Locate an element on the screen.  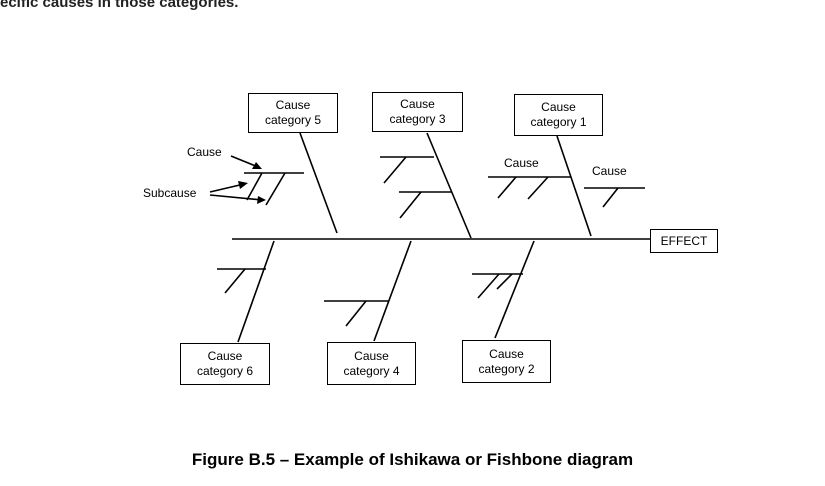
subcause-line-cat3-a is located at coordinates (395, 170).